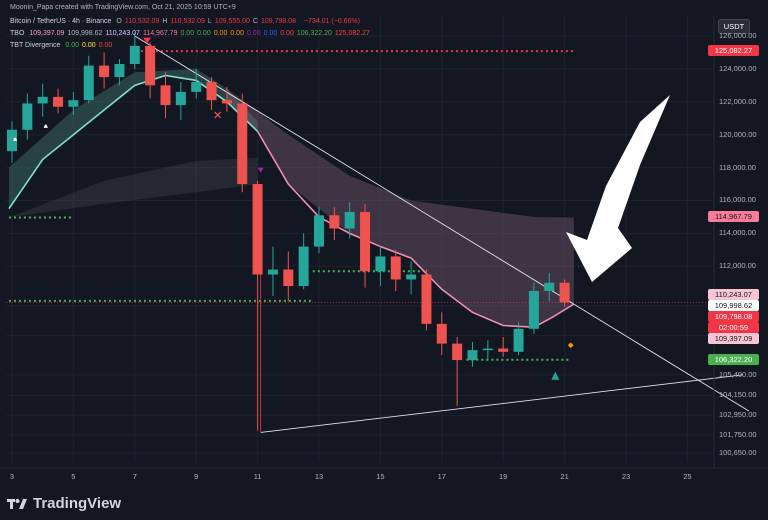 This screenshot has width=768, height=520. Describe the element at coordinates (77, 503) in the screenshot. I see `tradingview-logo-text: TradingView` at that location.